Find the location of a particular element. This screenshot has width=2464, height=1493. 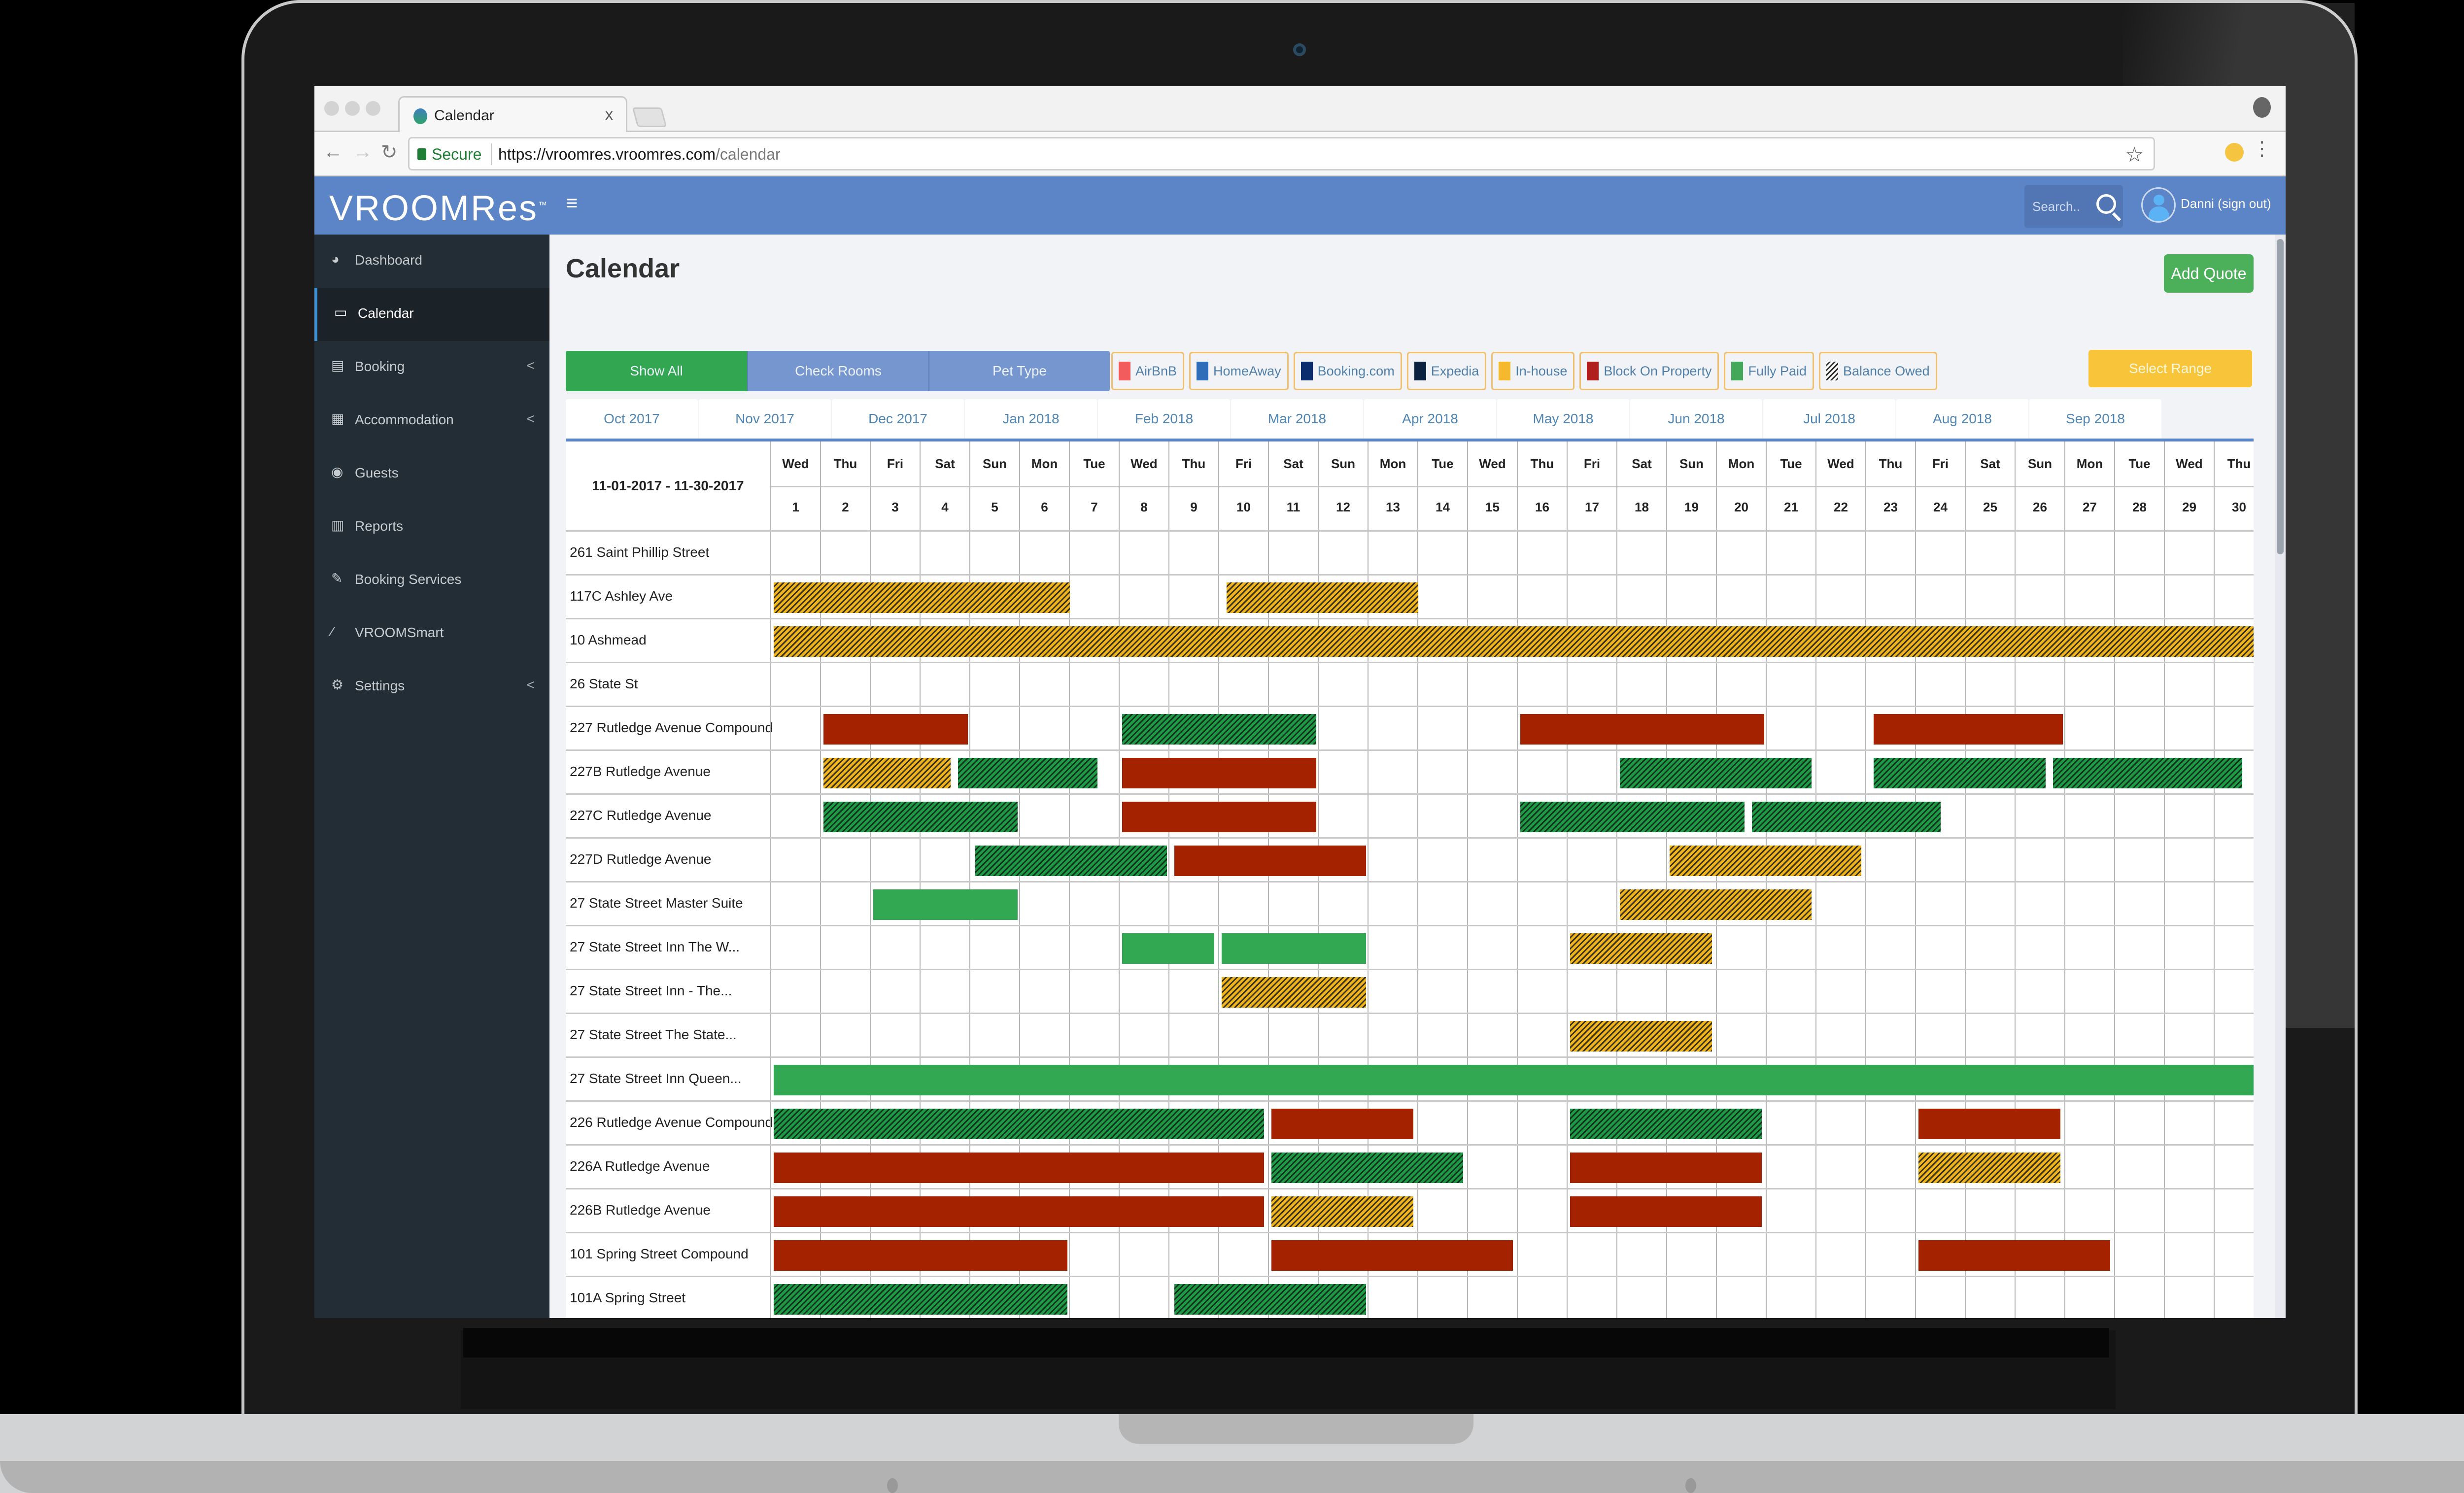

logo: VROOMRes™ is located at coordinates (438, 209).